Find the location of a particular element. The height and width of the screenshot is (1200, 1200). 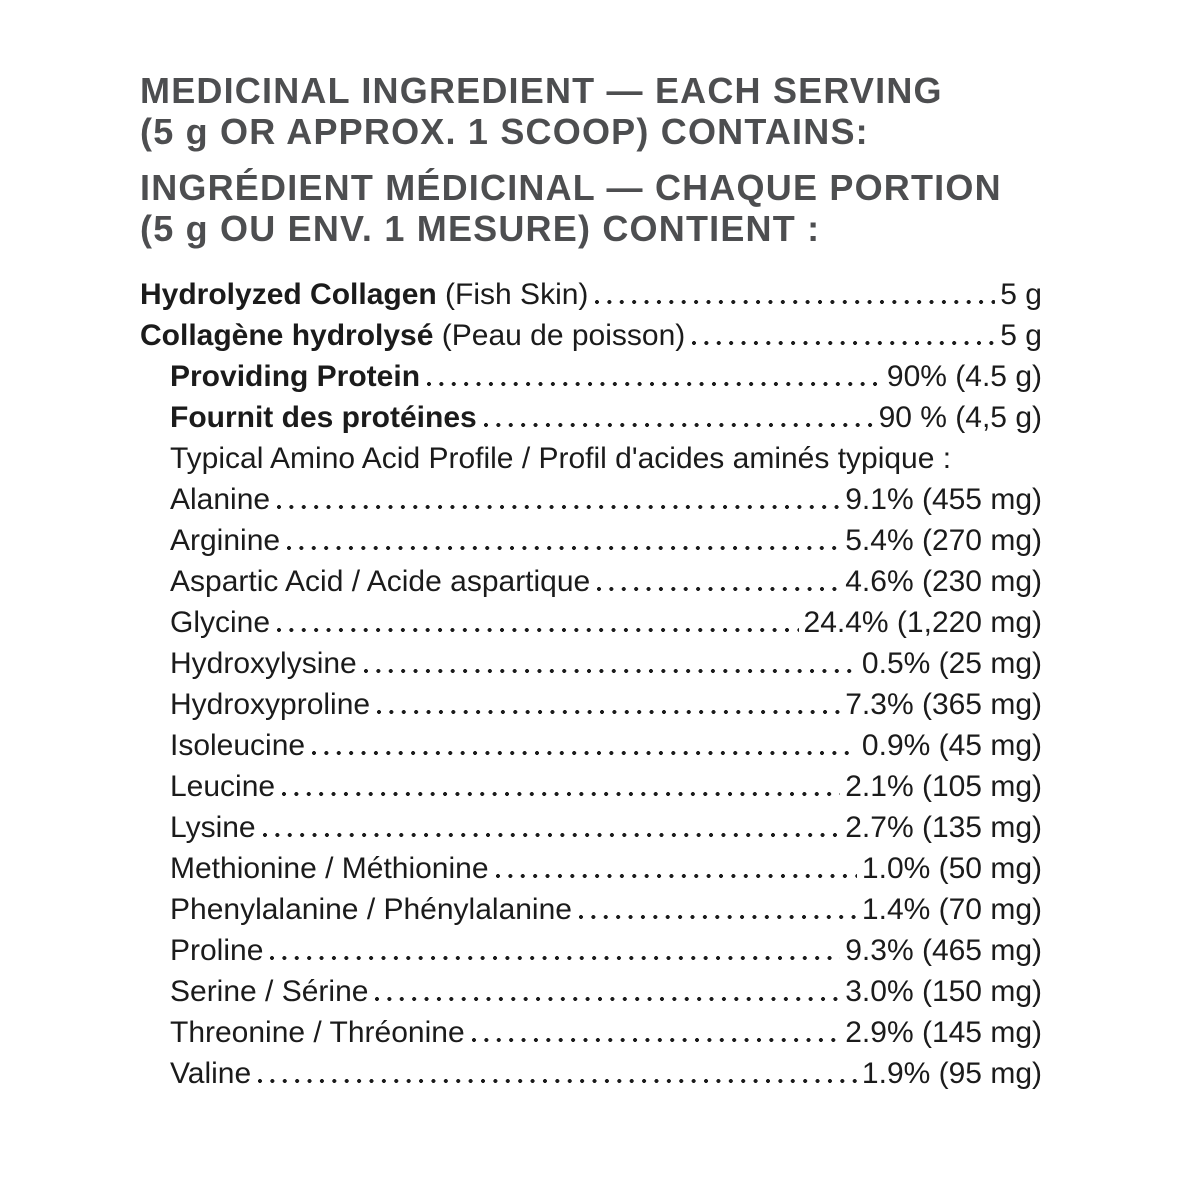

ingredient-label-rest: Serine / Sérine is located at coordinates (269, 991).